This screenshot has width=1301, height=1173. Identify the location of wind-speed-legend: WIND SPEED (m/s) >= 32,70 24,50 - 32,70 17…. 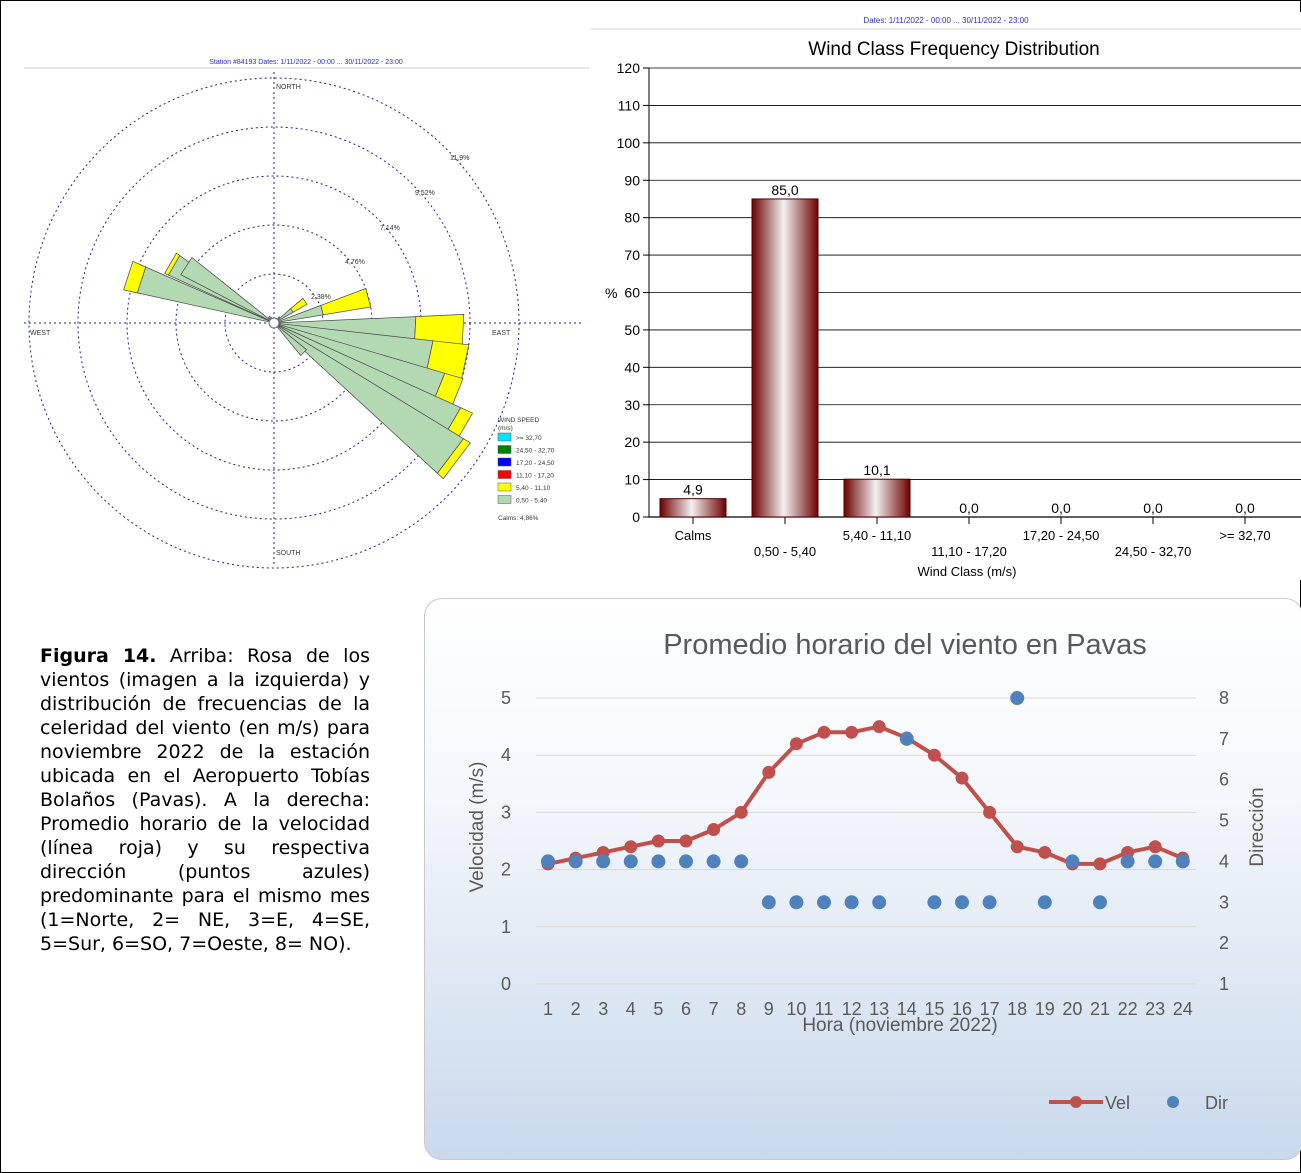
(526, 469).